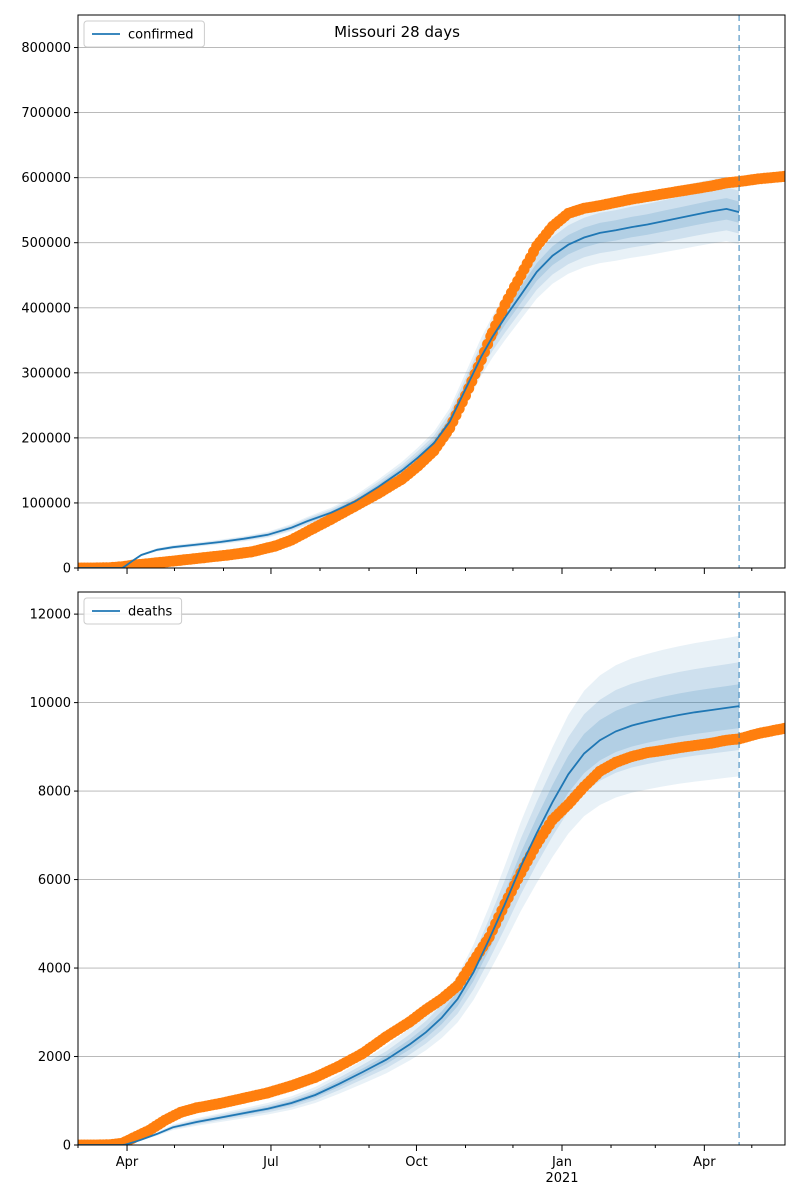 This screenshot has height=1204, width=800. I want to click on y-tick-label: 400000, so click(46, 308).